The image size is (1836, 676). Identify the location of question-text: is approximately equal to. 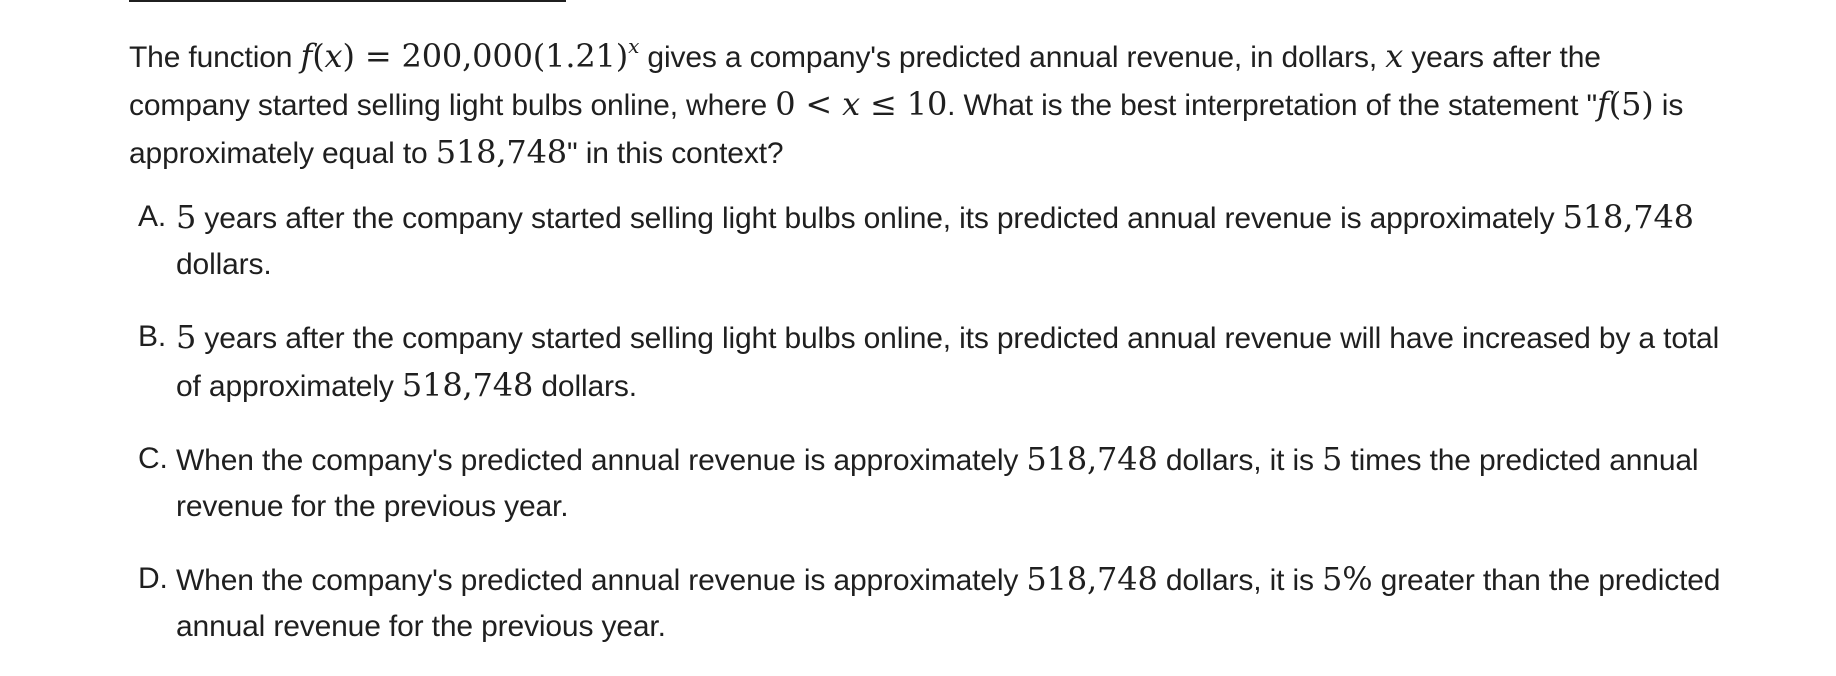
(906, 129).